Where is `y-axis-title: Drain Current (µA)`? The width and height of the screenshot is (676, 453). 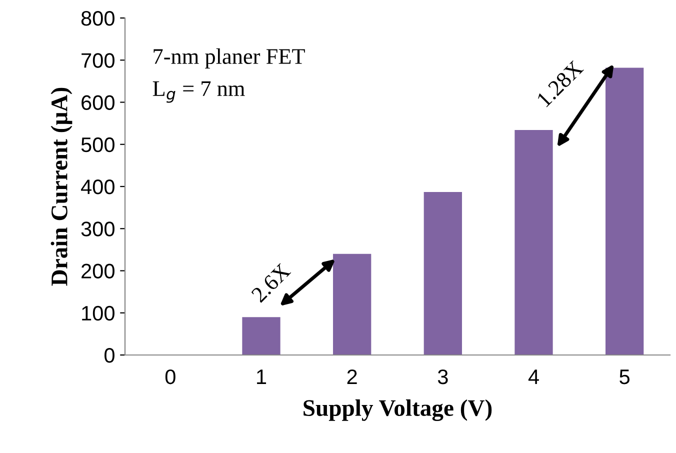 y-axis-title: Drain Current (µA) is located at coordinates (61, 187).